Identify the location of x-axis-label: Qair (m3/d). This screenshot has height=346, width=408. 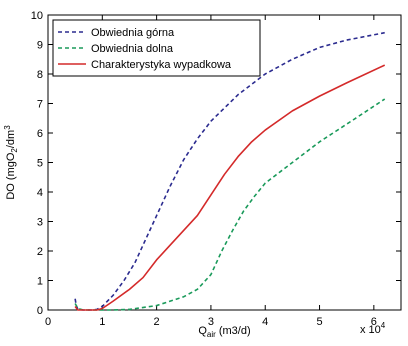
(224, 332).